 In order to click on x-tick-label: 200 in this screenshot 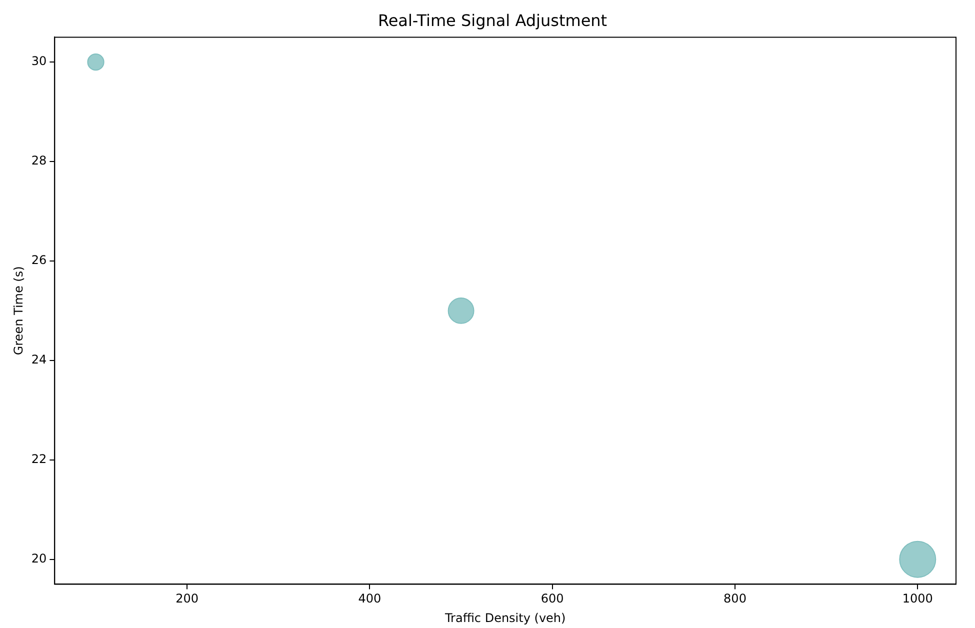, I will do `click(187, 599)`.